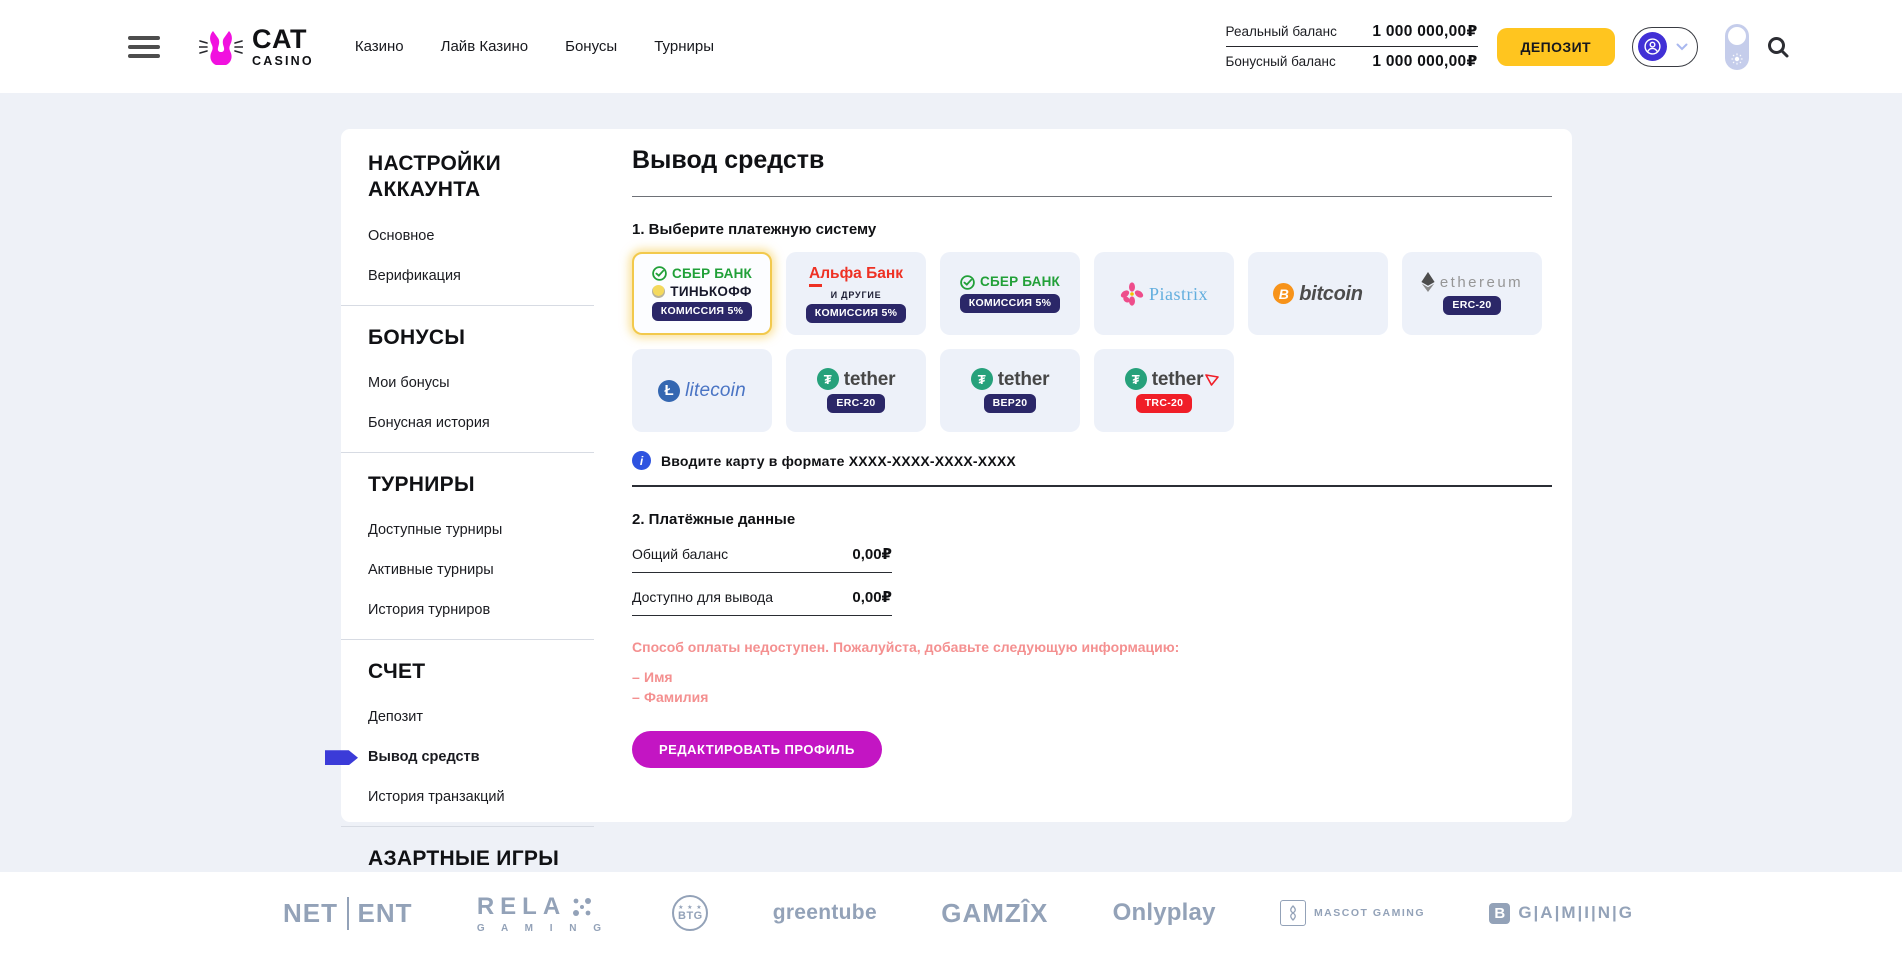  I want to click on provider-logo-onlyplay: Onlyplay, so click(1164, 912).